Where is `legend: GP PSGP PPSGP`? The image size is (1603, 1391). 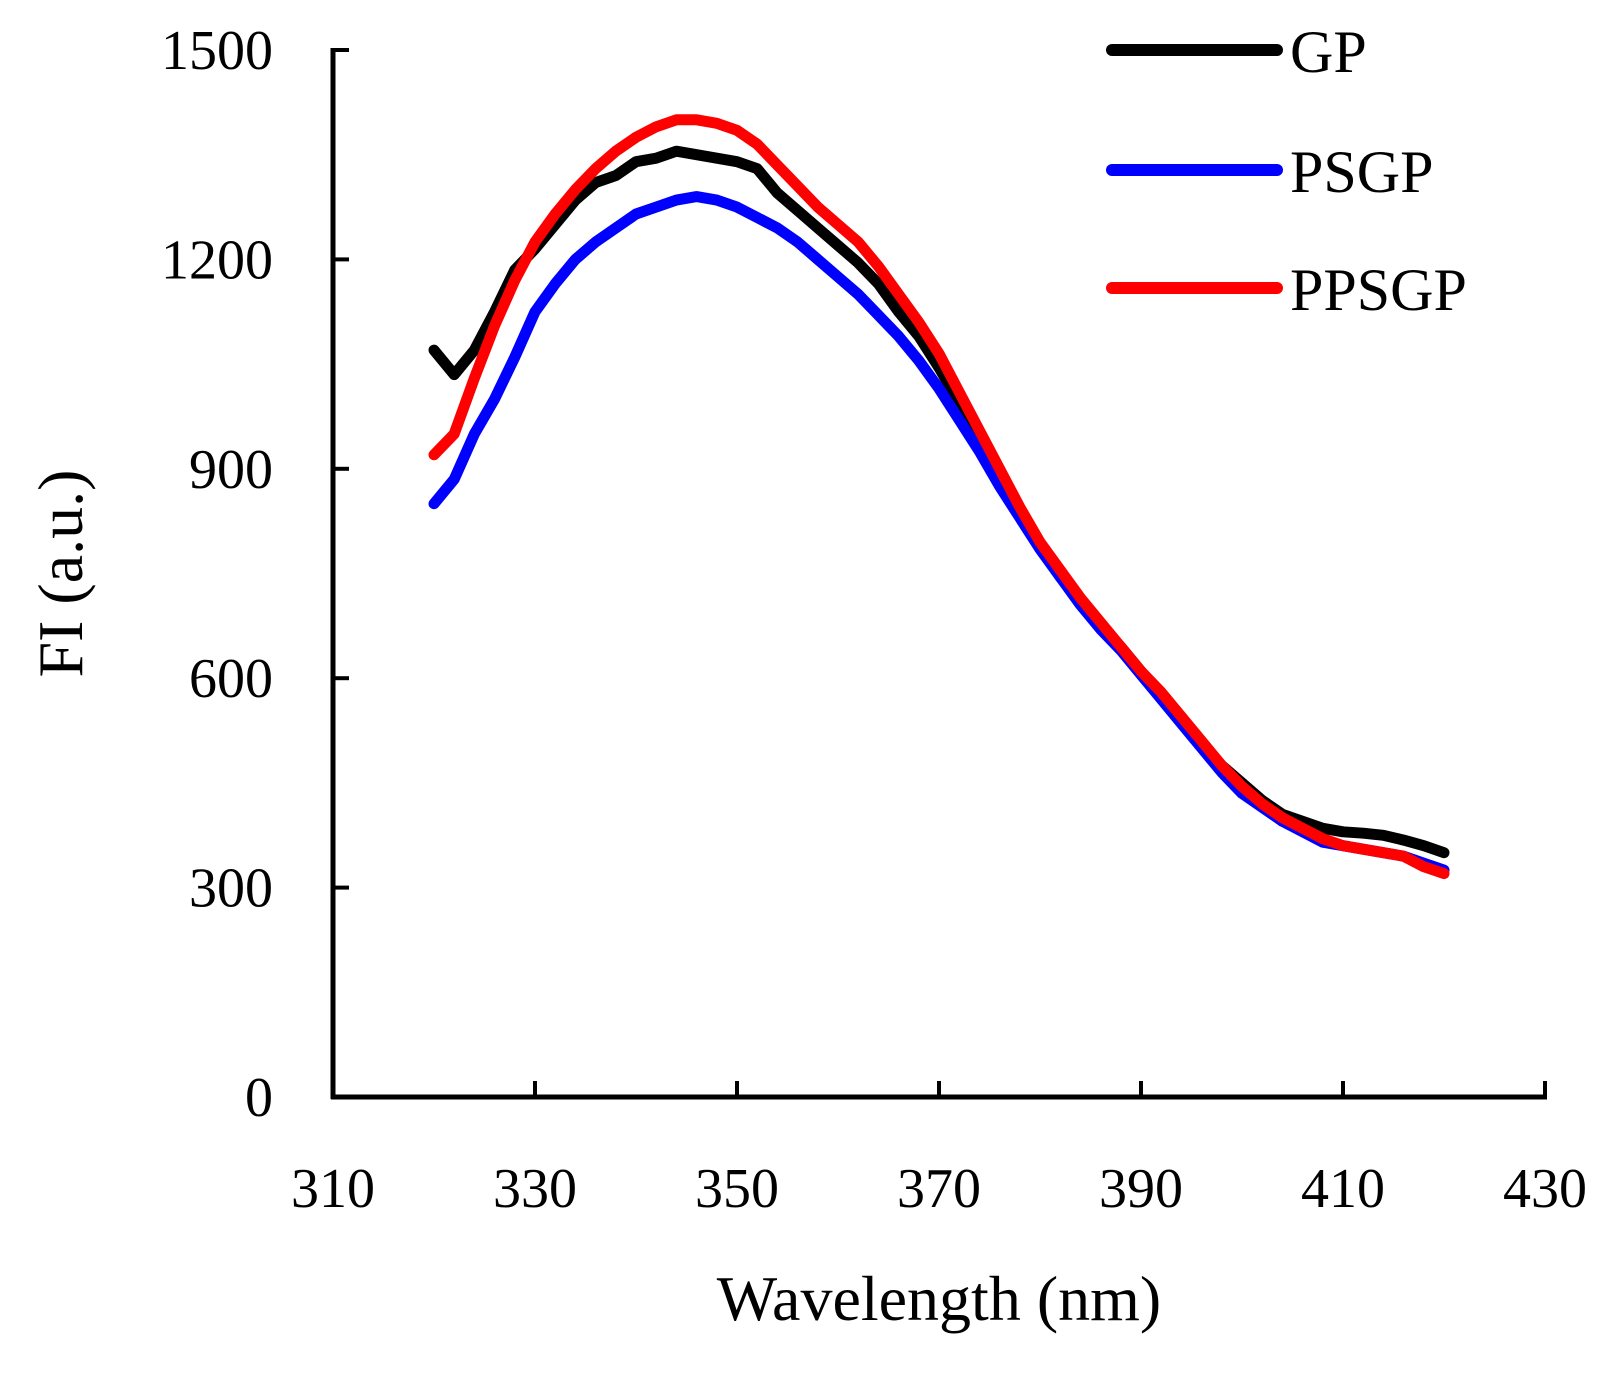
legend: GP PSGP PPSGP is located at coordinates (1286, 171).